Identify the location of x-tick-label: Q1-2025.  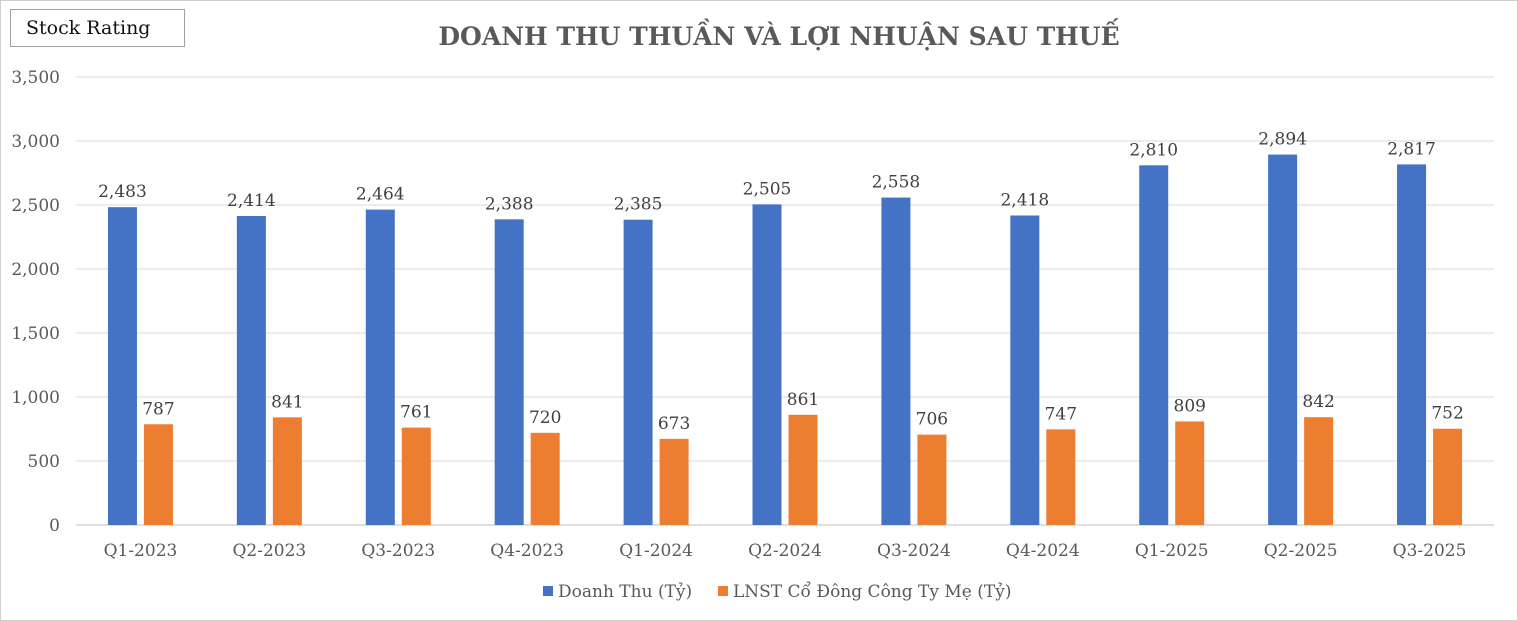
(1172, 551).